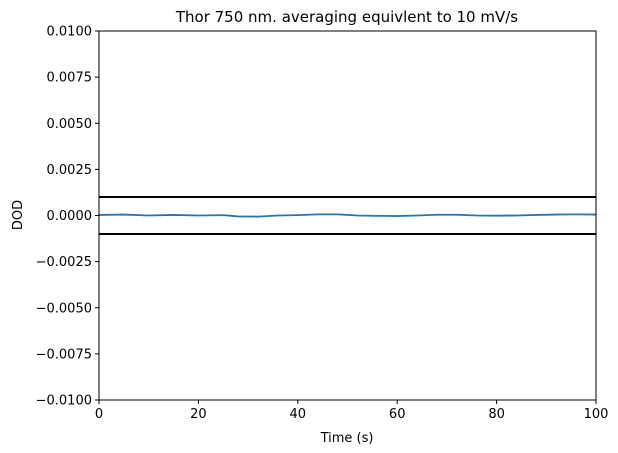 The height and width of the screenshot is (453, 618). Describe the element at coordinates (64, 308) in the screenshot. I see `y-tick-label: −0.0050` at that location.